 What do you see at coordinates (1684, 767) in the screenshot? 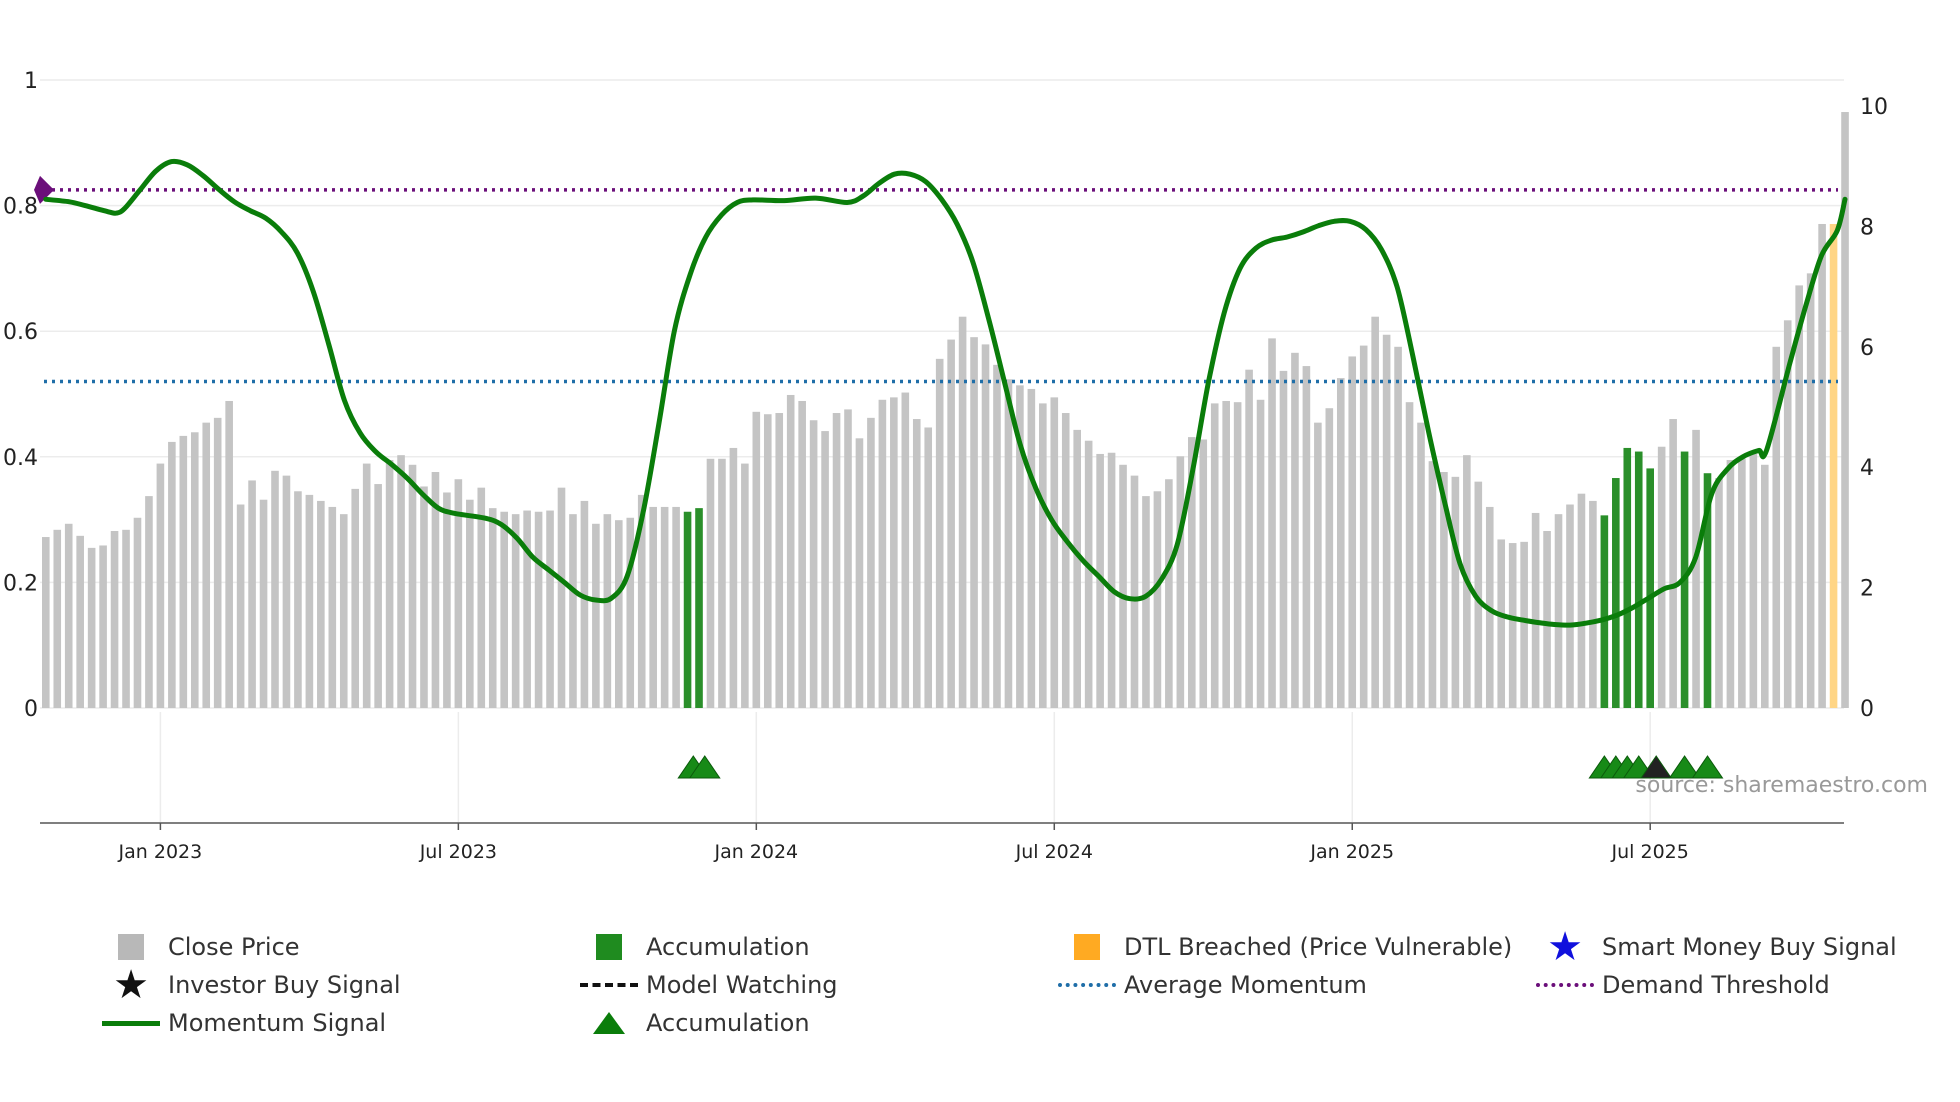
I see `accumulation-marker` at bounding box center [1684, 767].